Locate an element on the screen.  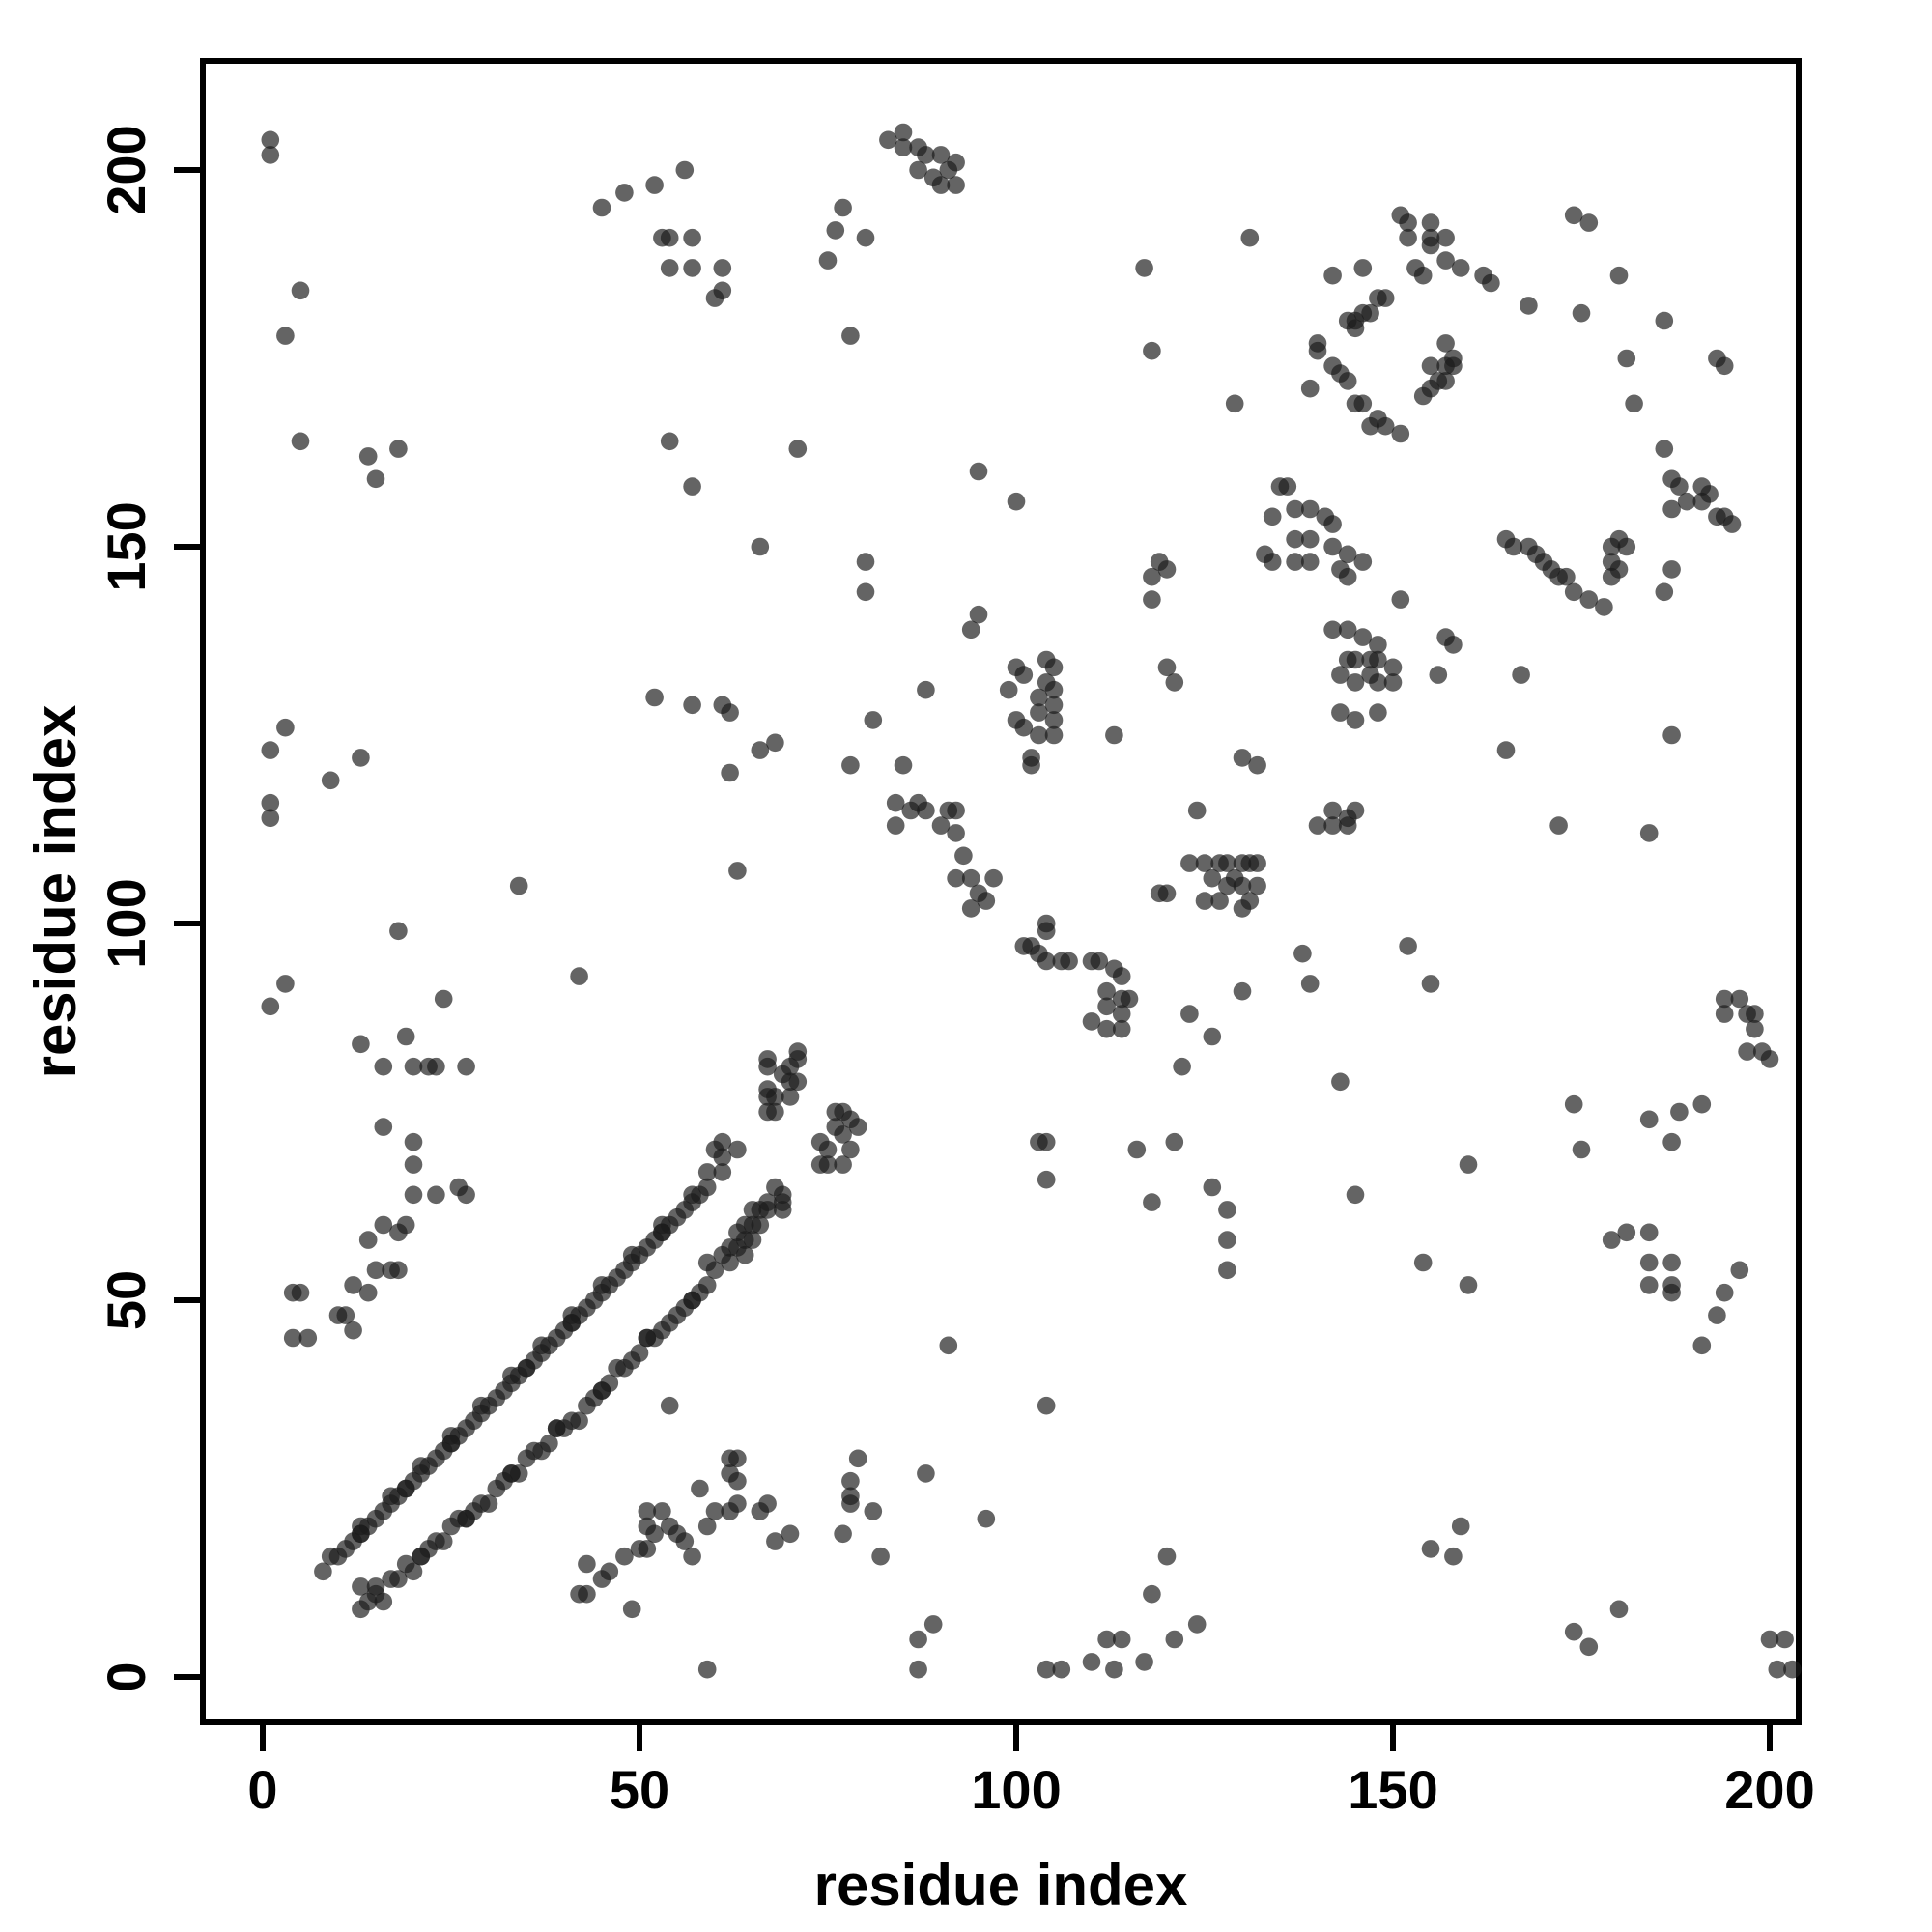
y-tick-label: 0 is located at coordinates (126, 1676).